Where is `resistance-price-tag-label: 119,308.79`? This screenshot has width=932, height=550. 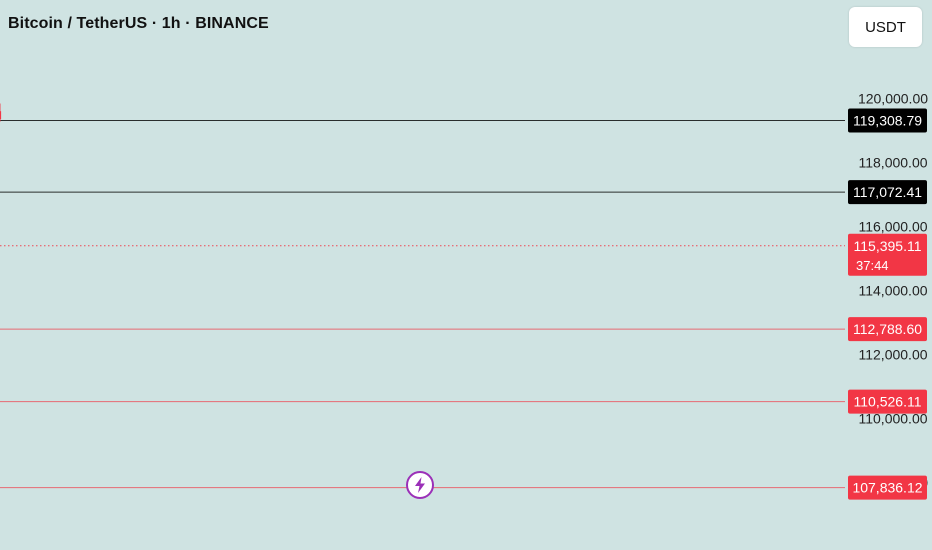
resistance-price-tag-label: 119,308.79 is located at coordinates (887, 121).